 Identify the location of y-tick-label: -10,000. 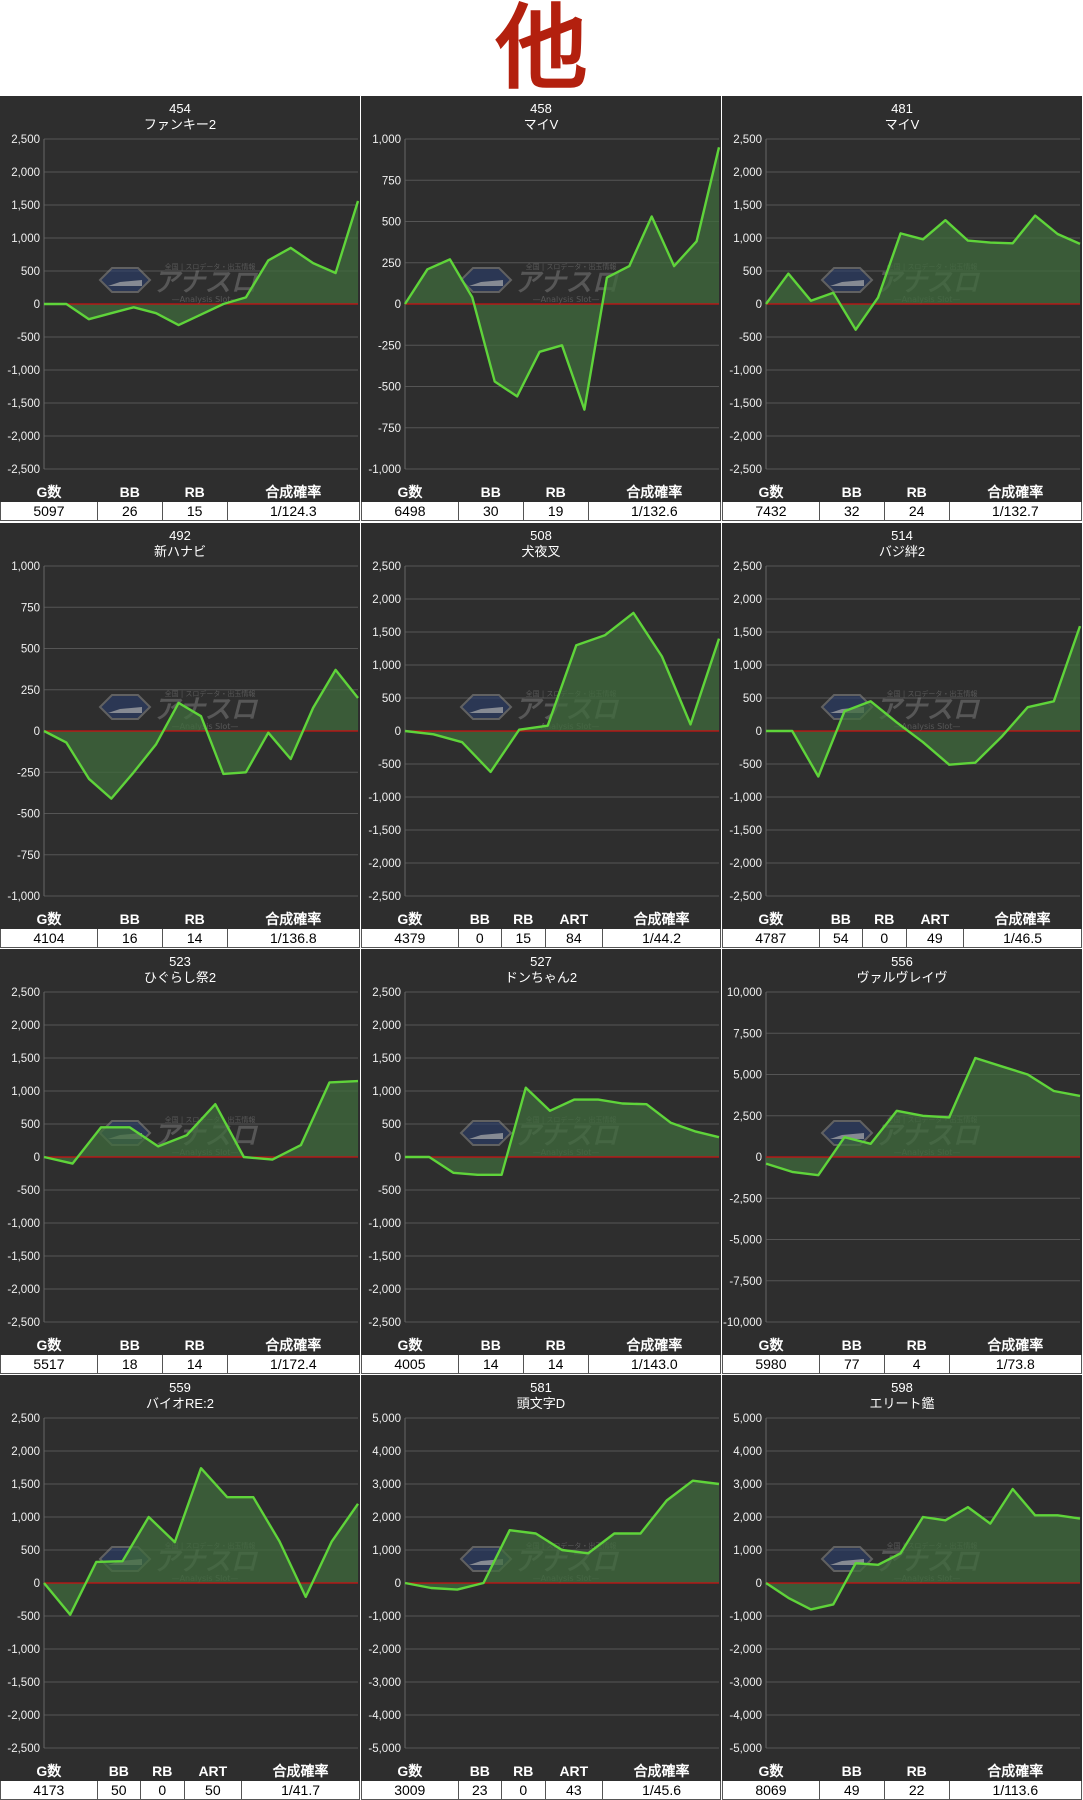
(742, 1323).